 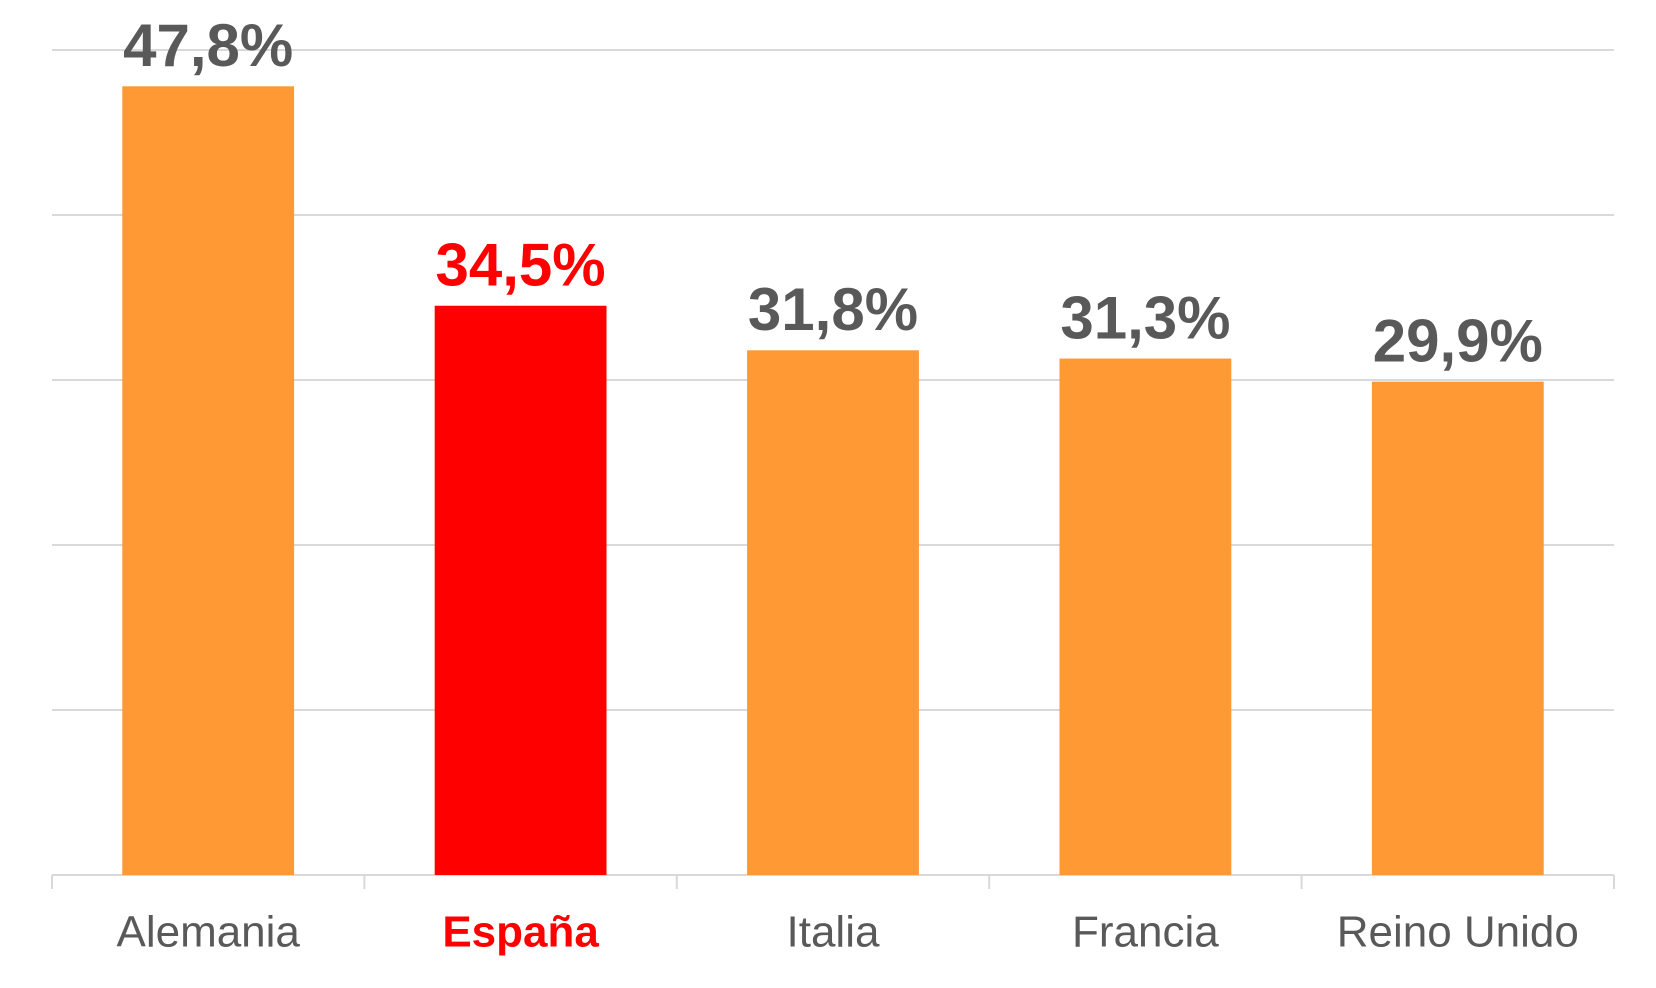 I want to click on value-label: 31,3%, so click(x=1145, y=317).